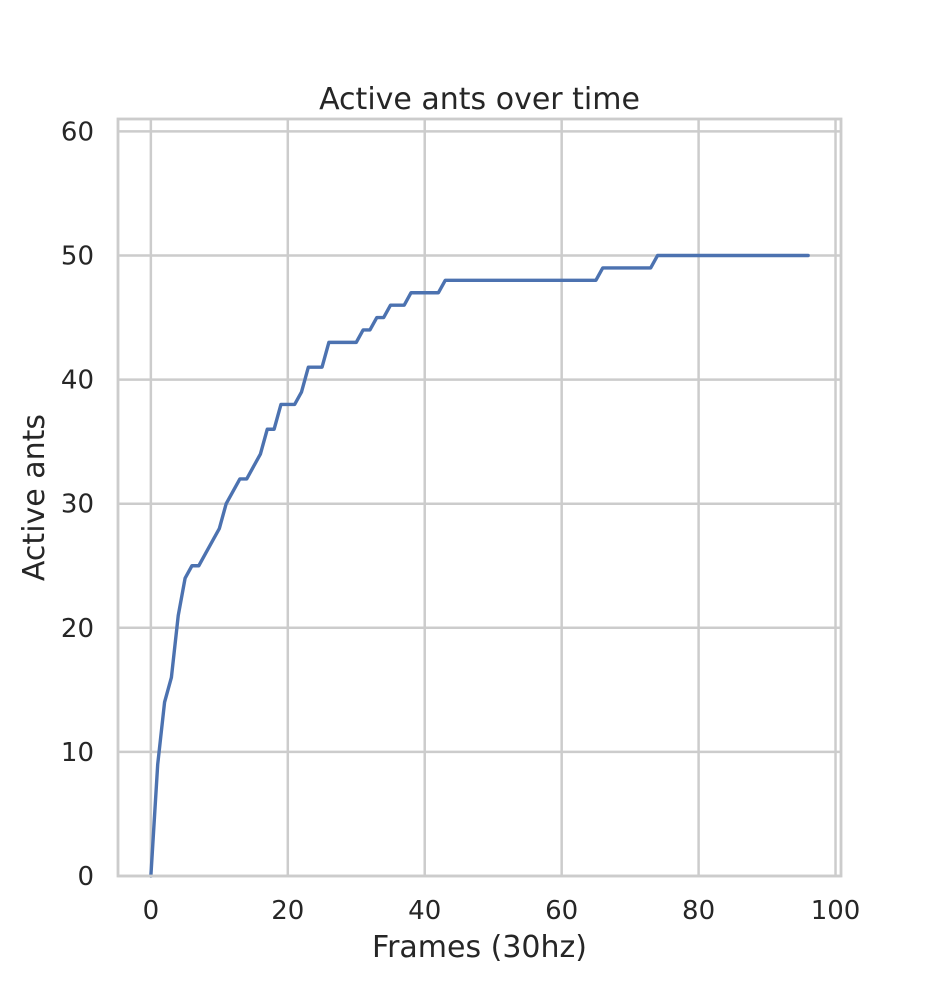  Describe the element at coordinates (85, 877) in the screenshot. I see `y-tick-label: 0` at that location.